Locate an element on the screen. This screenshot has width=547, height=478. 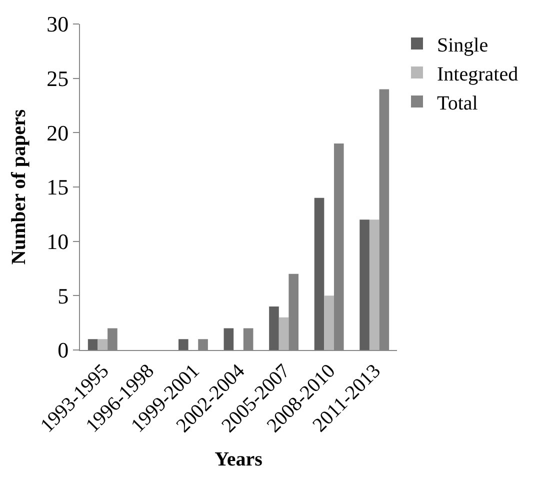
y-tick-label: 20 is located at coordinates (57, 133).